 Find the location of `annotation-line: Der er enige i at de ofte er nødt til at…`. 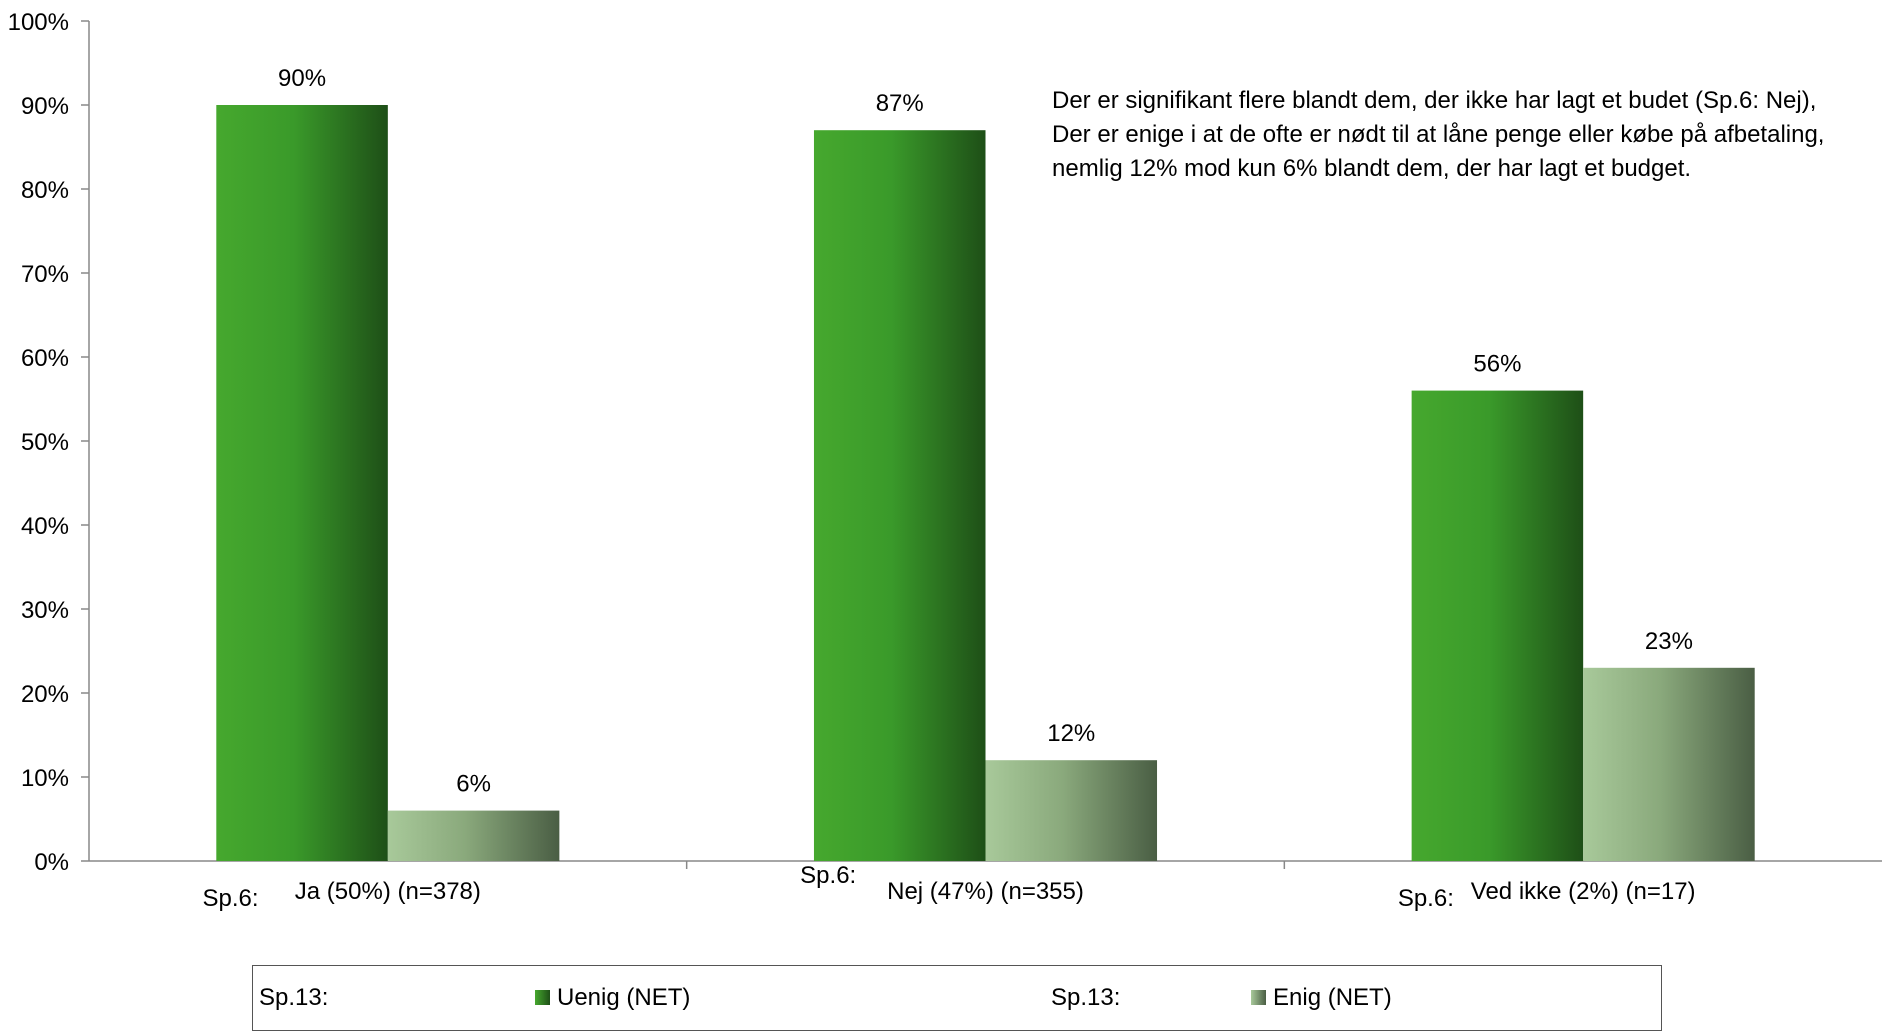

annotation-line: Der er enige i at de ofte er nødt til at… is located at coordinates (1438, 134).